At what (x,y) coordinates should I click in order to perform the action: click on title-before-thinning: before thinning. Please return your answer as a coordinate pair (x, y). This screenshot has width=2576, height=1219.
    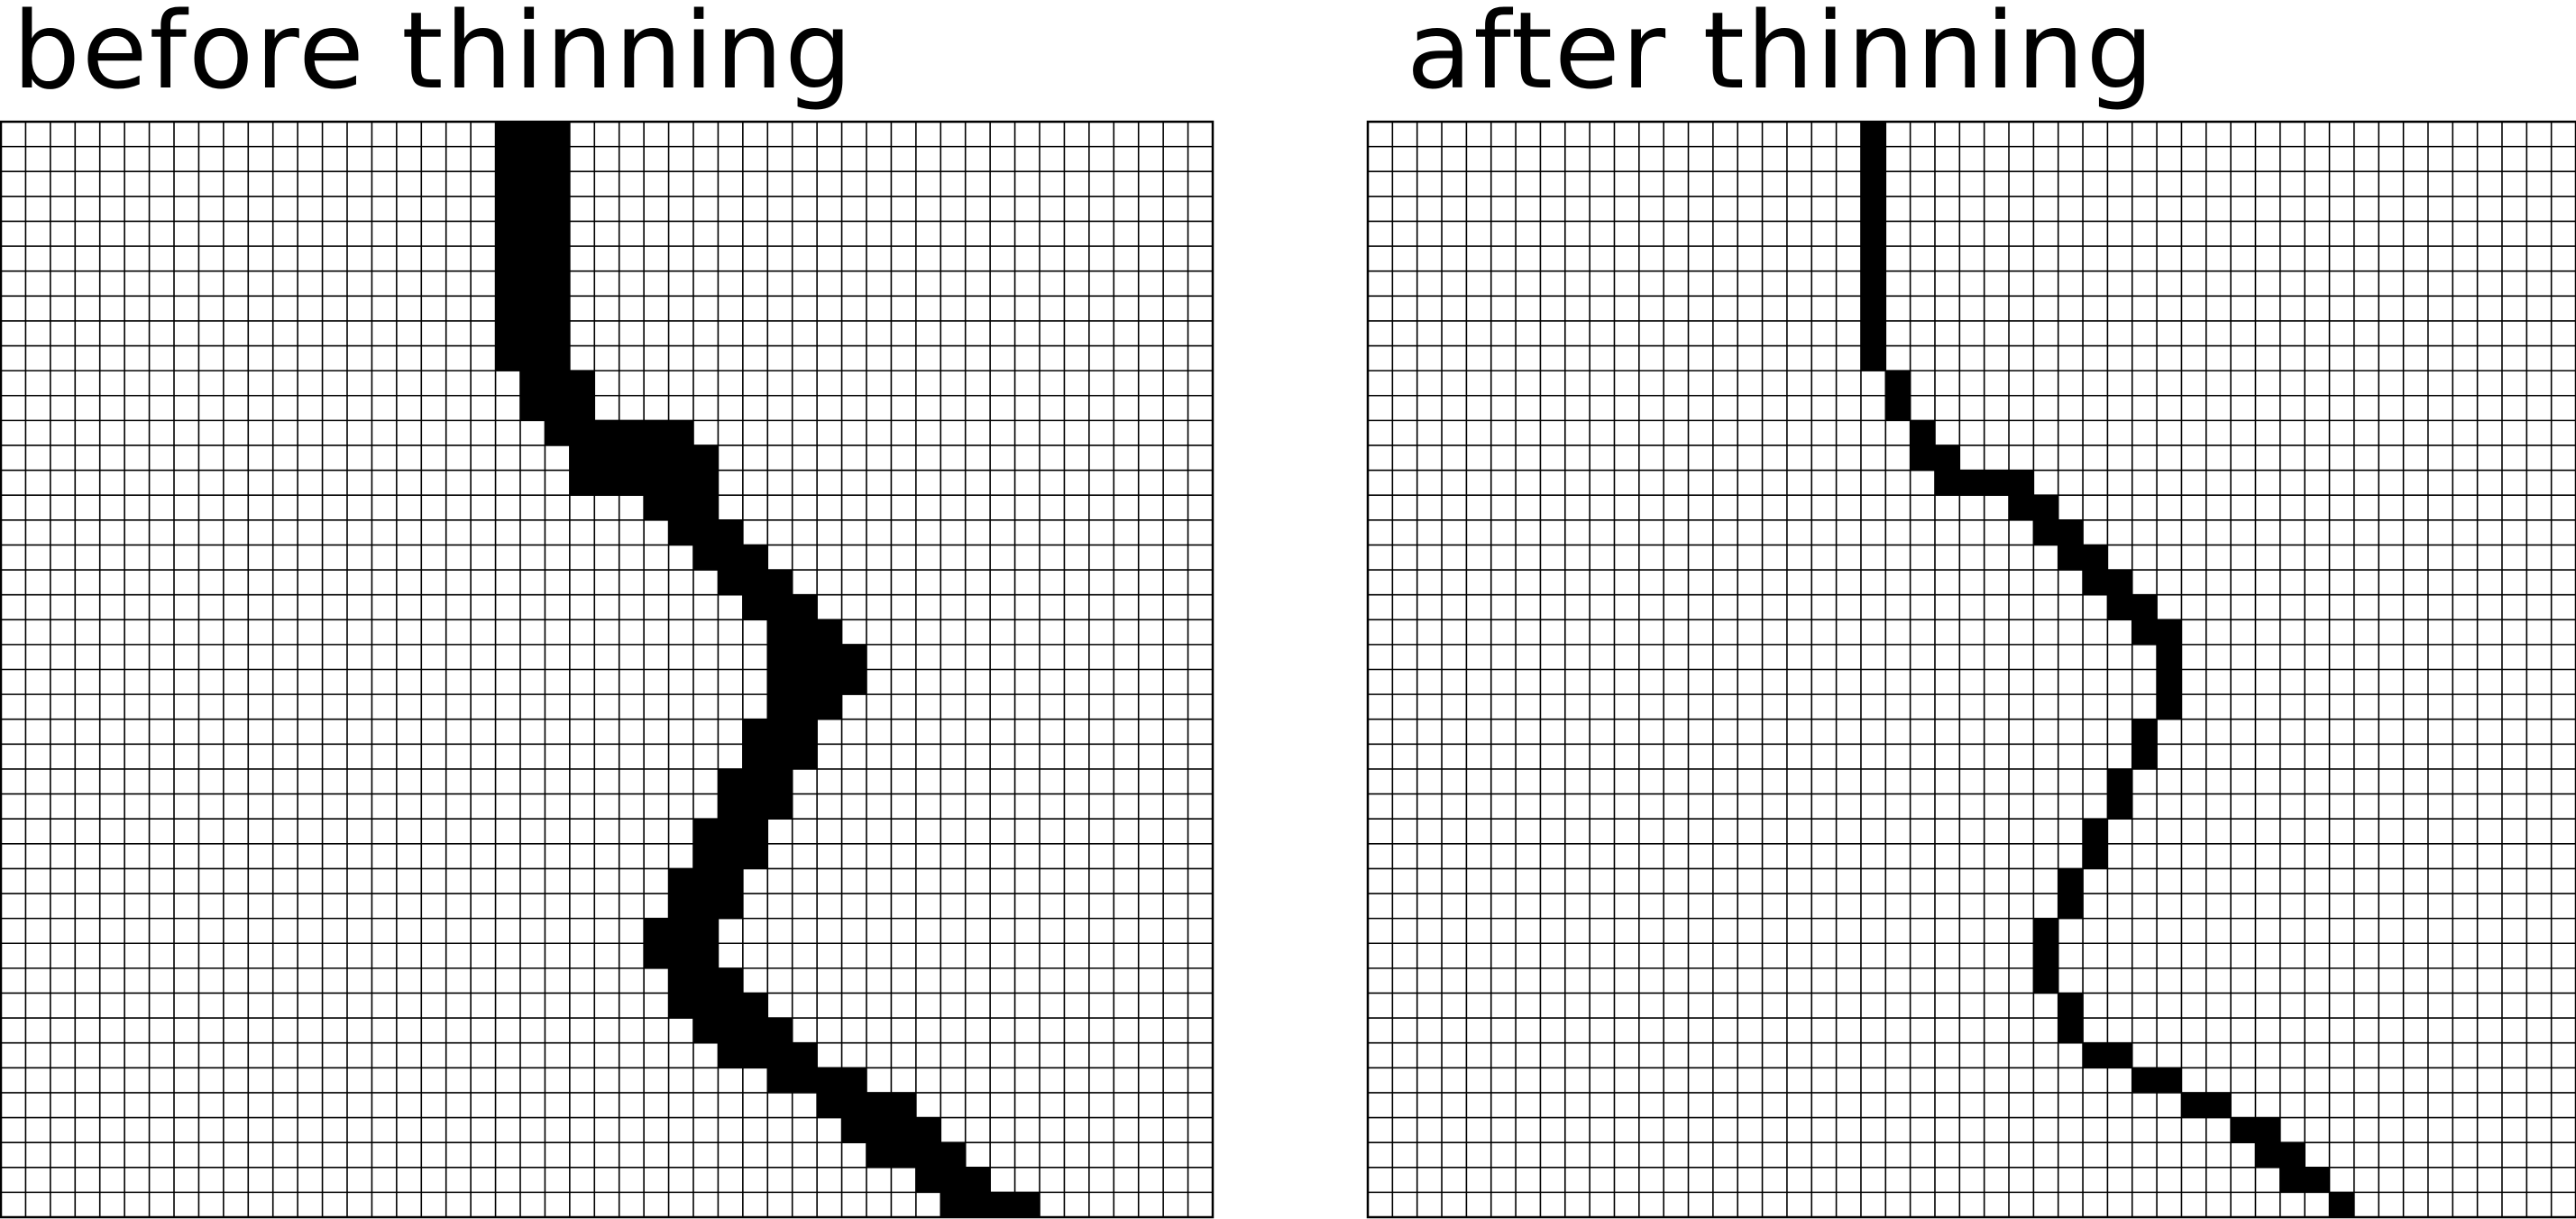
    Looking at the image, I should click on (434, 56).